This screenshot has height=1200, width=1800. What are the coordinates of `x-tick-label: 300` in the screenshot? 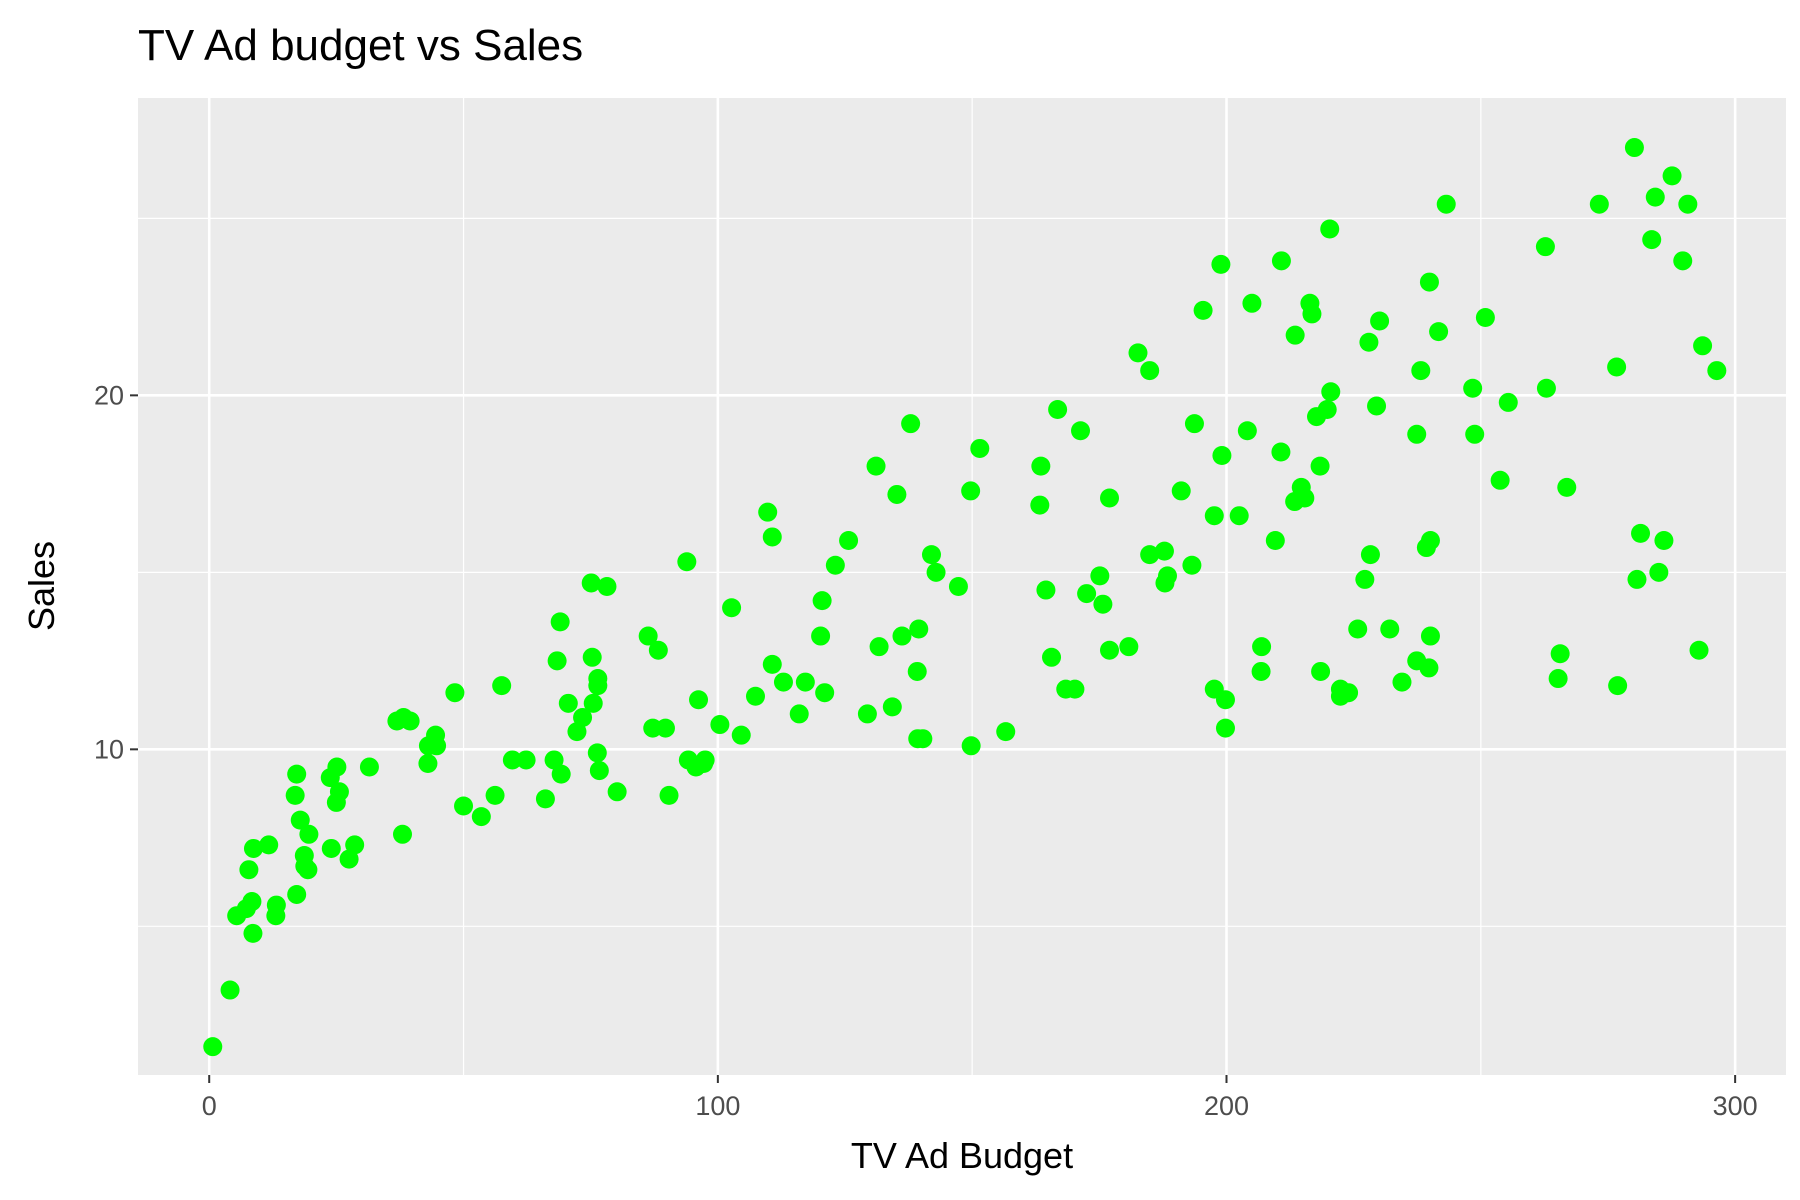 It's located at (1735, 1106).